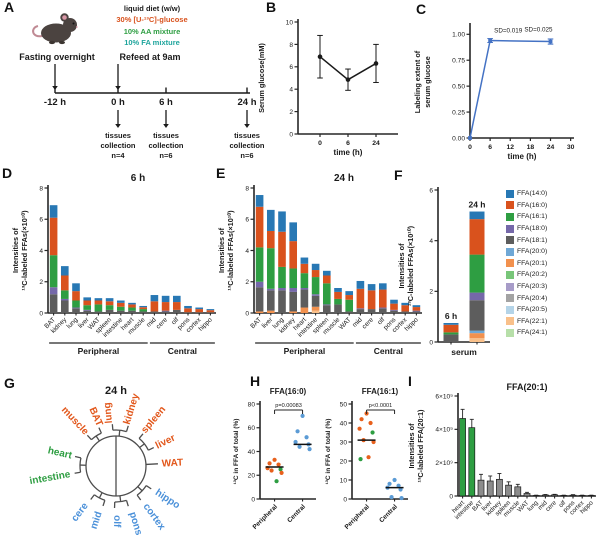 This screenshot has width=600, height=537. Describe the element at coordinates (9, 383) in the screenshot. I see `panel-g-label: G` at that location.